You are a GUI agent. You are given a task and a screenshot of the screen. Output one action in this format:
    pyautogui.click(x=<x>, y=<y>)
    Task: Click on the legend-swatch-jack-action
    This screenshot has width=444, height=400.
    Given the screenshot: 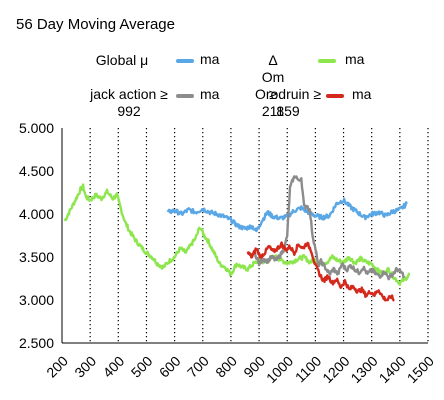 What is the action you would take?
    pyautogui.click(x=185, y=96)
    